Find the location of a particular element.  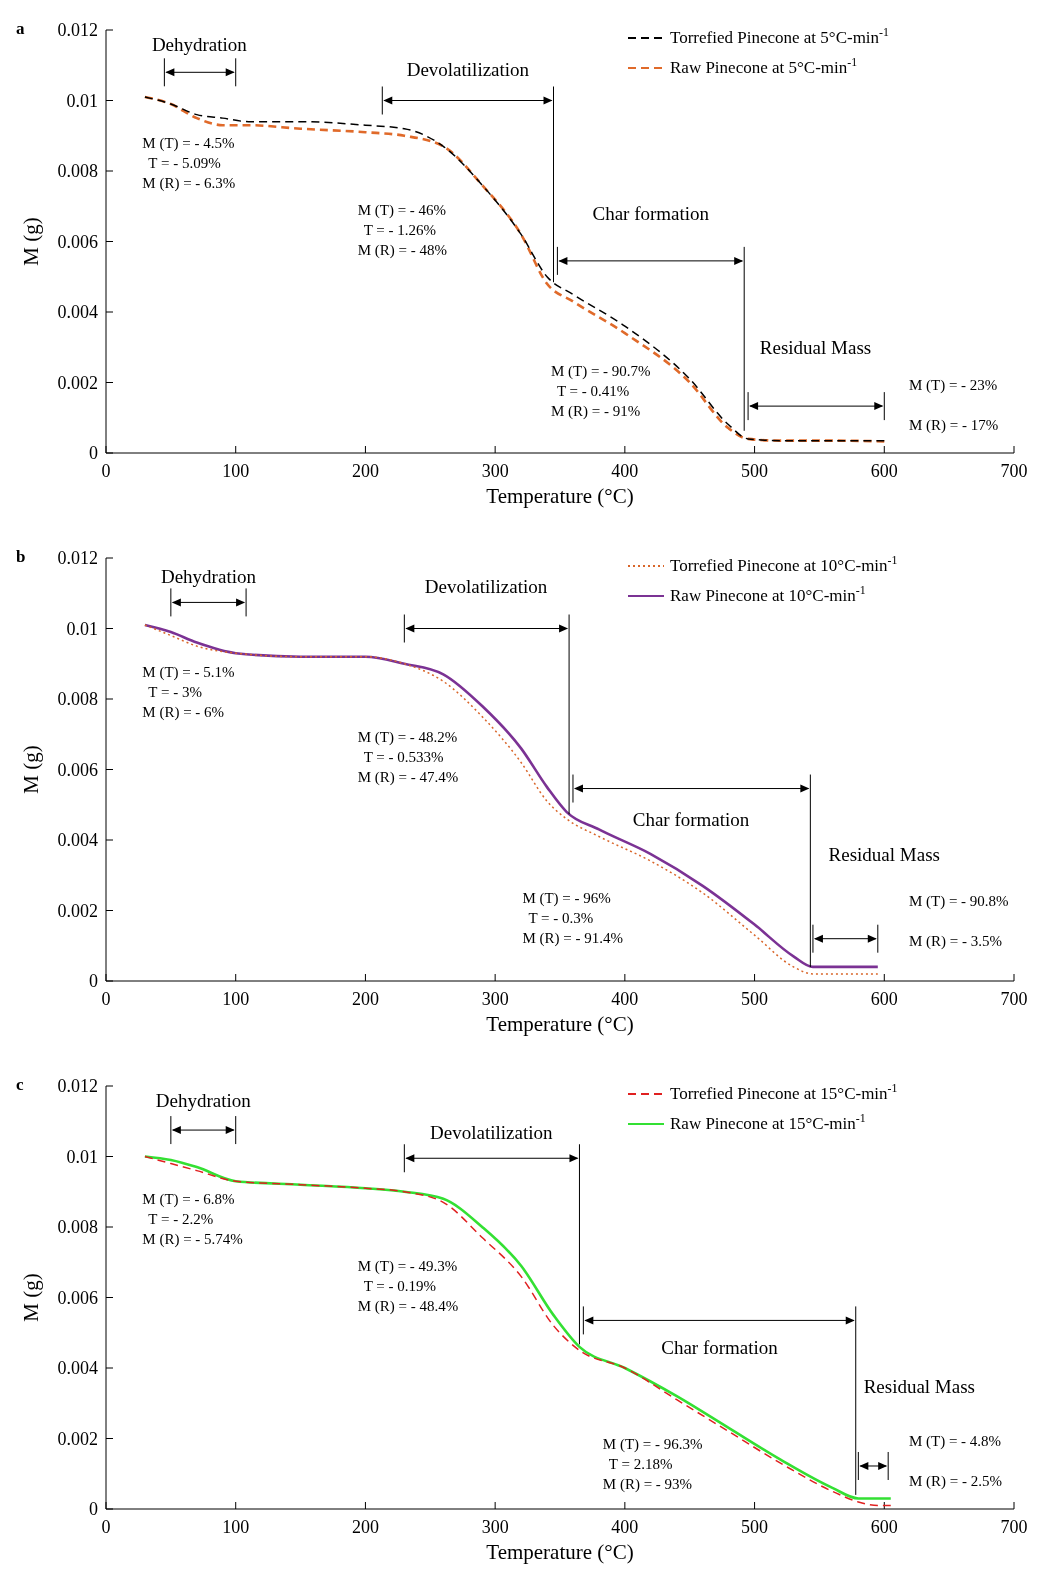

annotation: M (R) = - 3.5% is located at coordinates (955, 941).